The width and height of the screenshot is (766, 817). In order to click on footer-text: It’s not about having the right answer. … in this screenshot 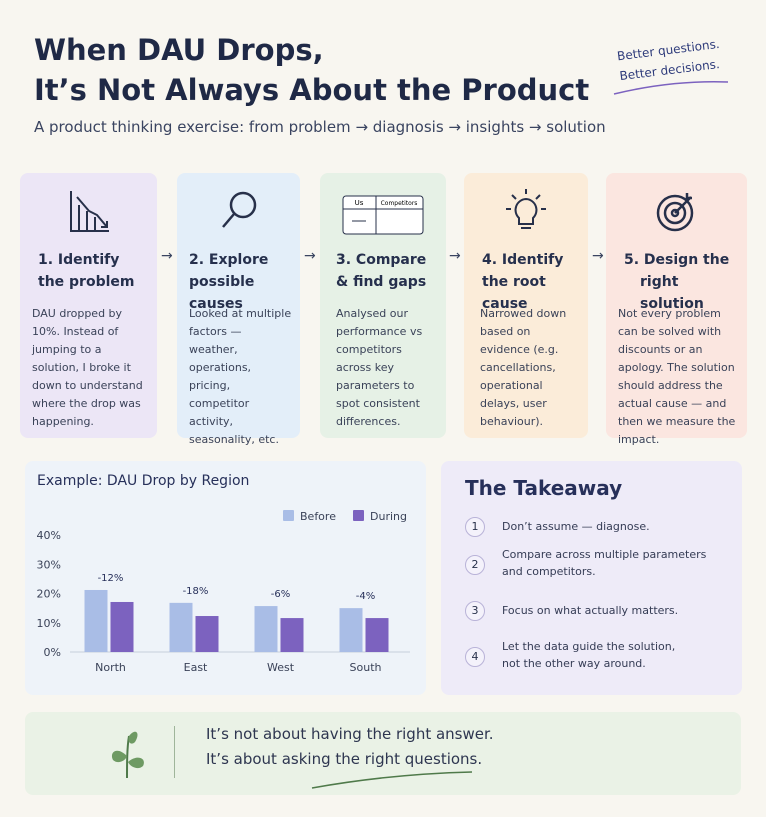, I will do `click(350, 747)`.